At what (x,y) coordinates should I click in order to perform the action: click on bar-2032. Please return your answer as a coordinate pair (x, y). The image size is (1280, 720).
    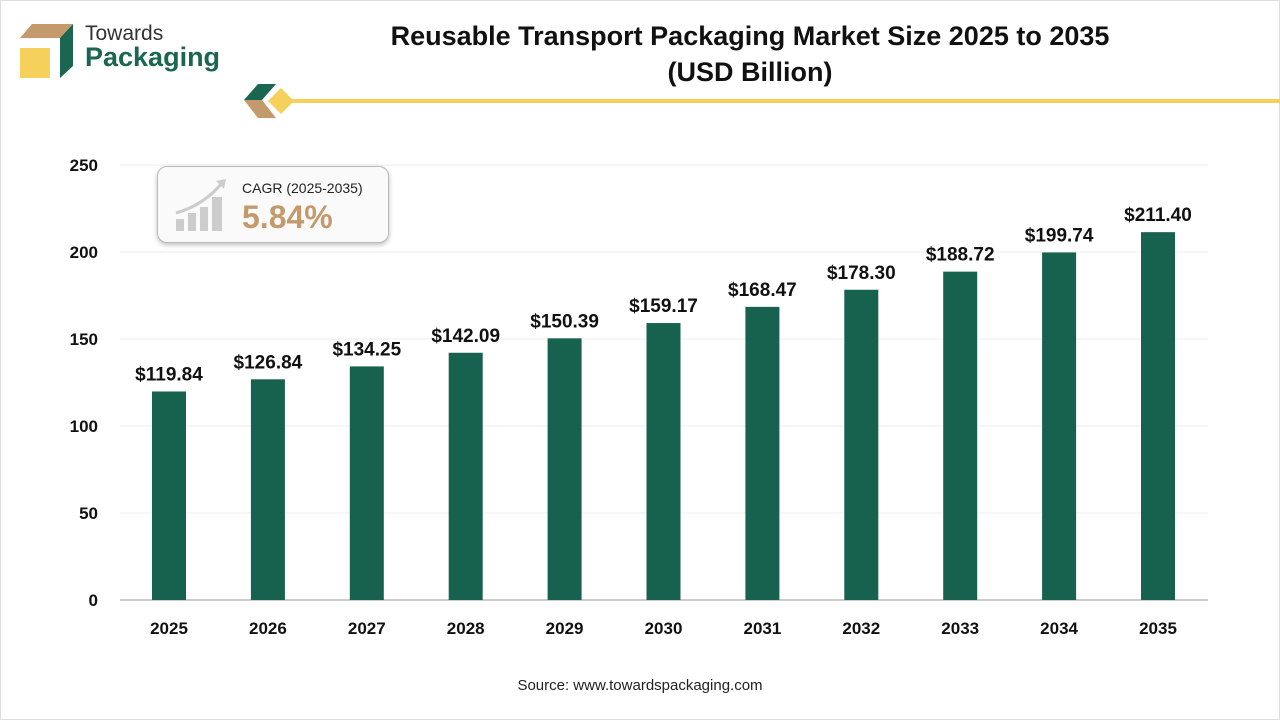
    Looking at the image, I should click on (861, 444).